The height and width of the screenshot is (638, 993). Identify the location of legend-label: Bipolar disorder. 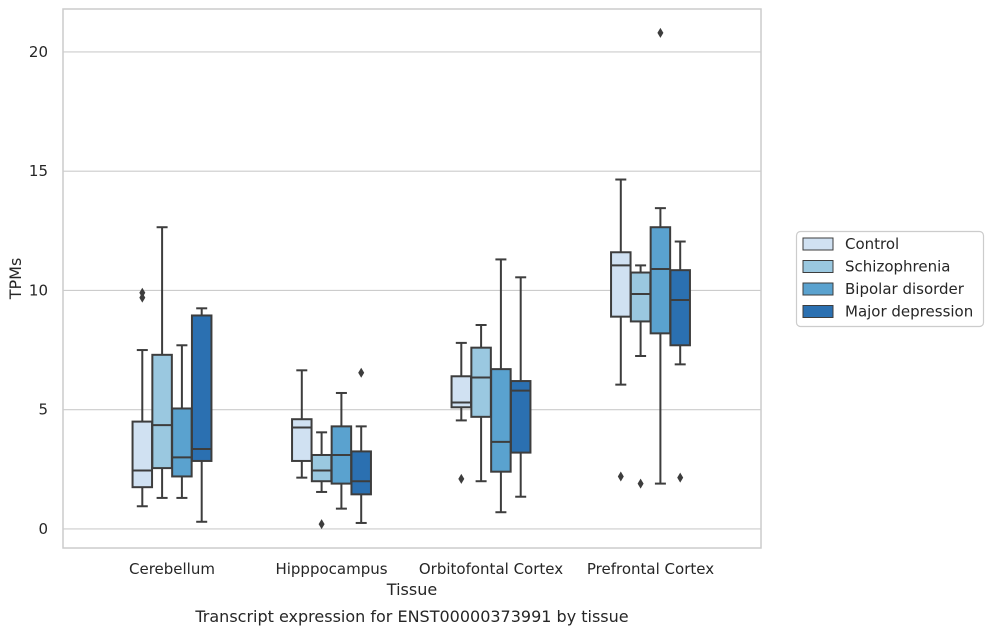
(905, 289).